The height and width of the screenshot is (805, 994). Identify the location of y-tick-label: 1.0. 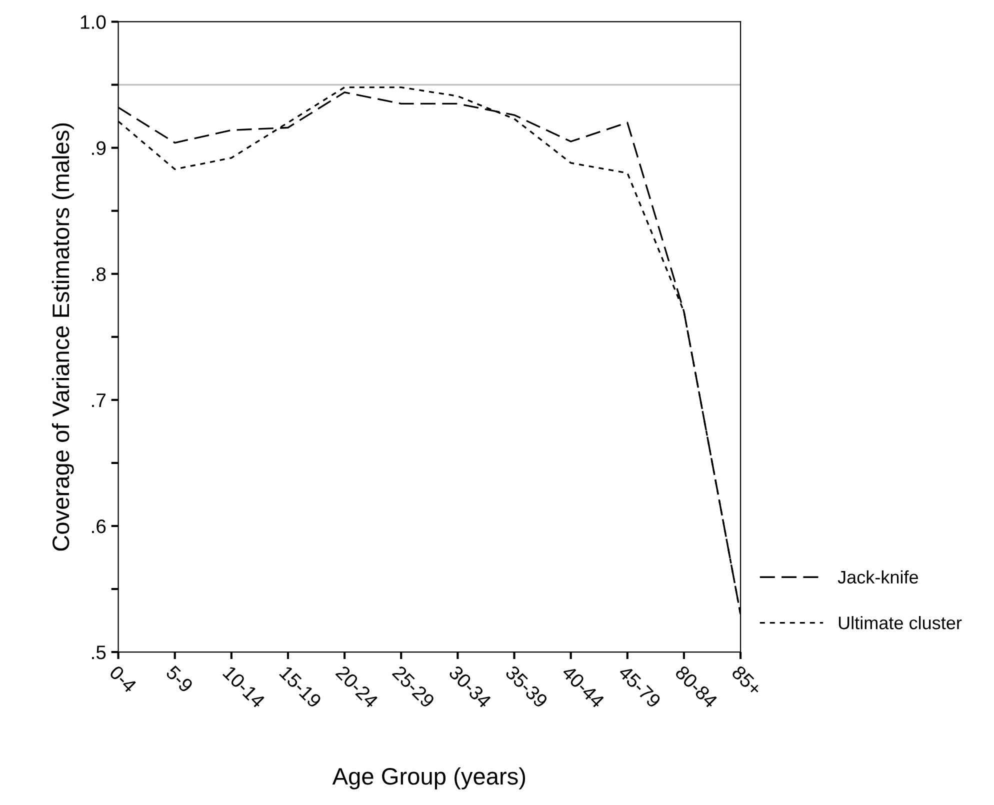
(93, 22).